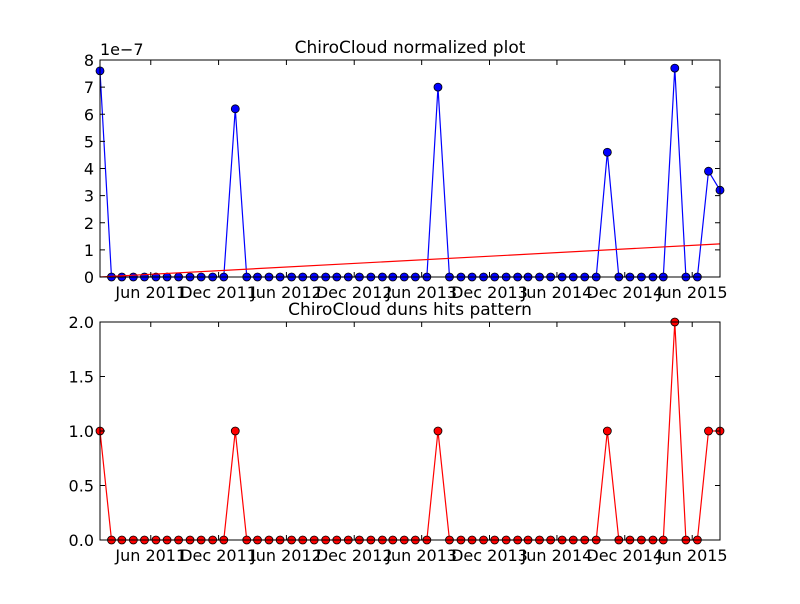 The image size is (800, 604). What do you see at coordinates (410, 260) in the screenshot?
I see `series-line` at bounding box center [410, 260].